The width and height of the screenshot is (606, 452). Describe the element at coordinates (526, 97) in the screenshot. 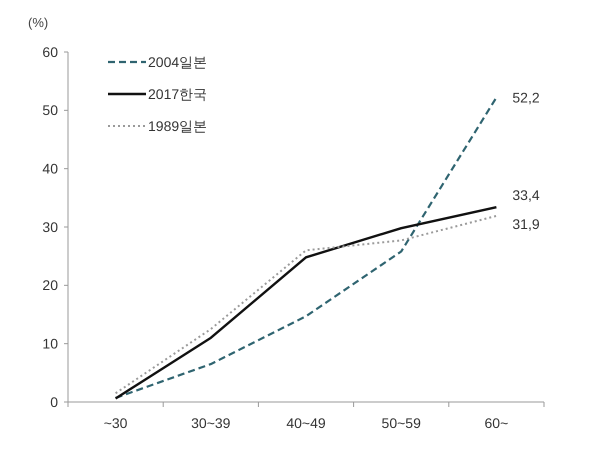

I see `data-label: 52,2` at that location.